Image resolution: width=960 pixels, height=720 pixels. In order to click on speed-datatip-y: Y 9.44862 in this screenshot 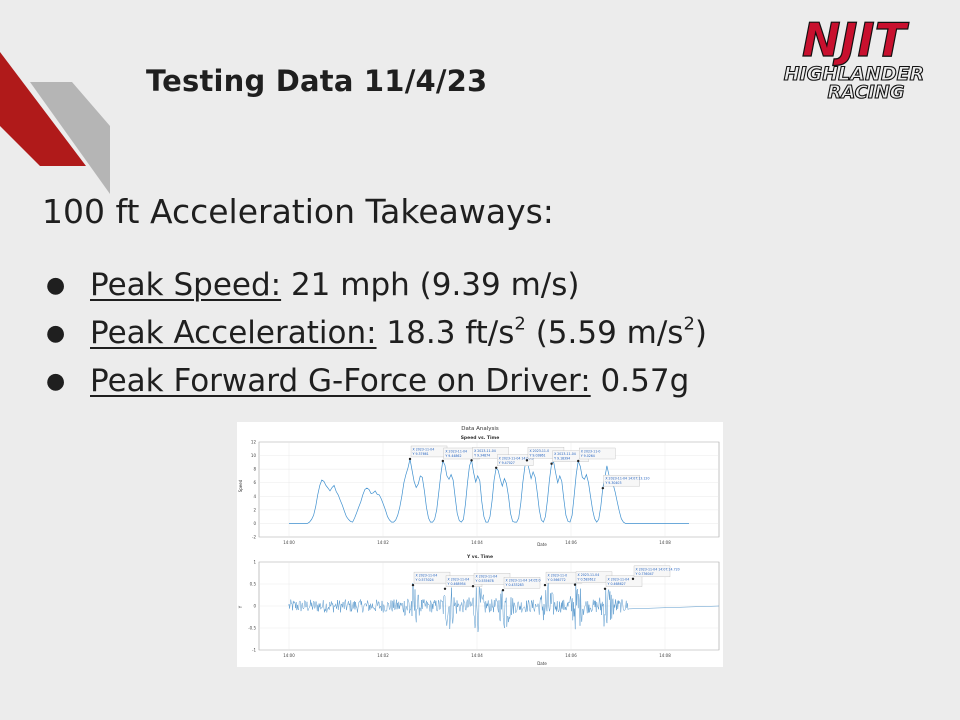, I will do `click(453, 456)`.